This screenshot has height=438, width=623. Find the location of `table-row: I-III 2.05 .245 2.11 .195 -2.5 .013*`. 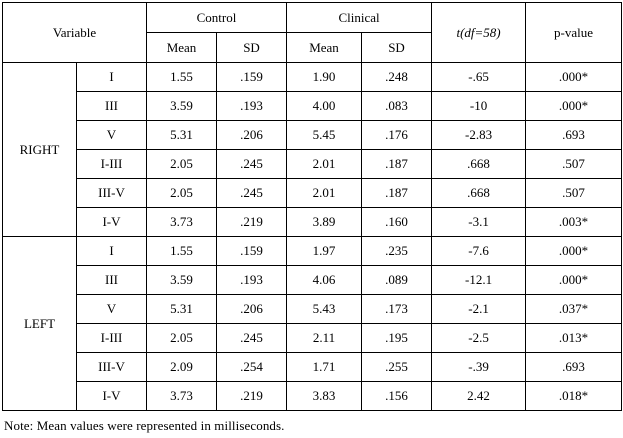

table-row: I-III 2.05 .245 2.11 .195 -2.5 .013* is located at coordinates (313, 338).